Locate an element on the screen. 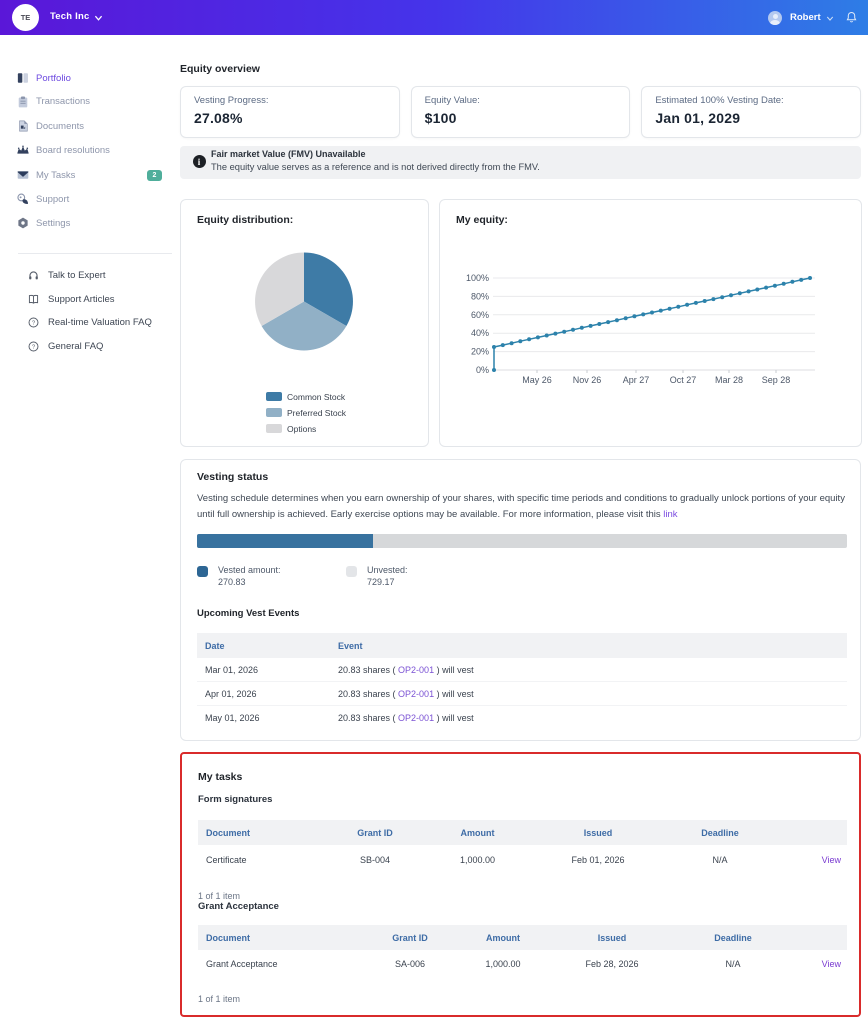 This screenshot has width=868, height=1024. svg-text: 60% is located at coordinates (480, 315).